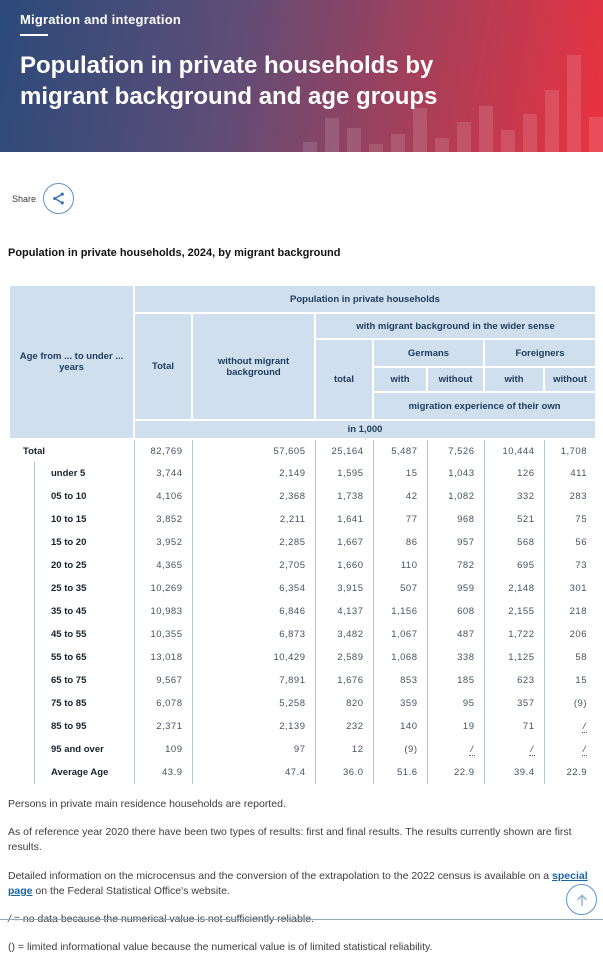 The height and width of the screenshot is (956, 603). I want to click on share-label: Share, so click(24, 198).